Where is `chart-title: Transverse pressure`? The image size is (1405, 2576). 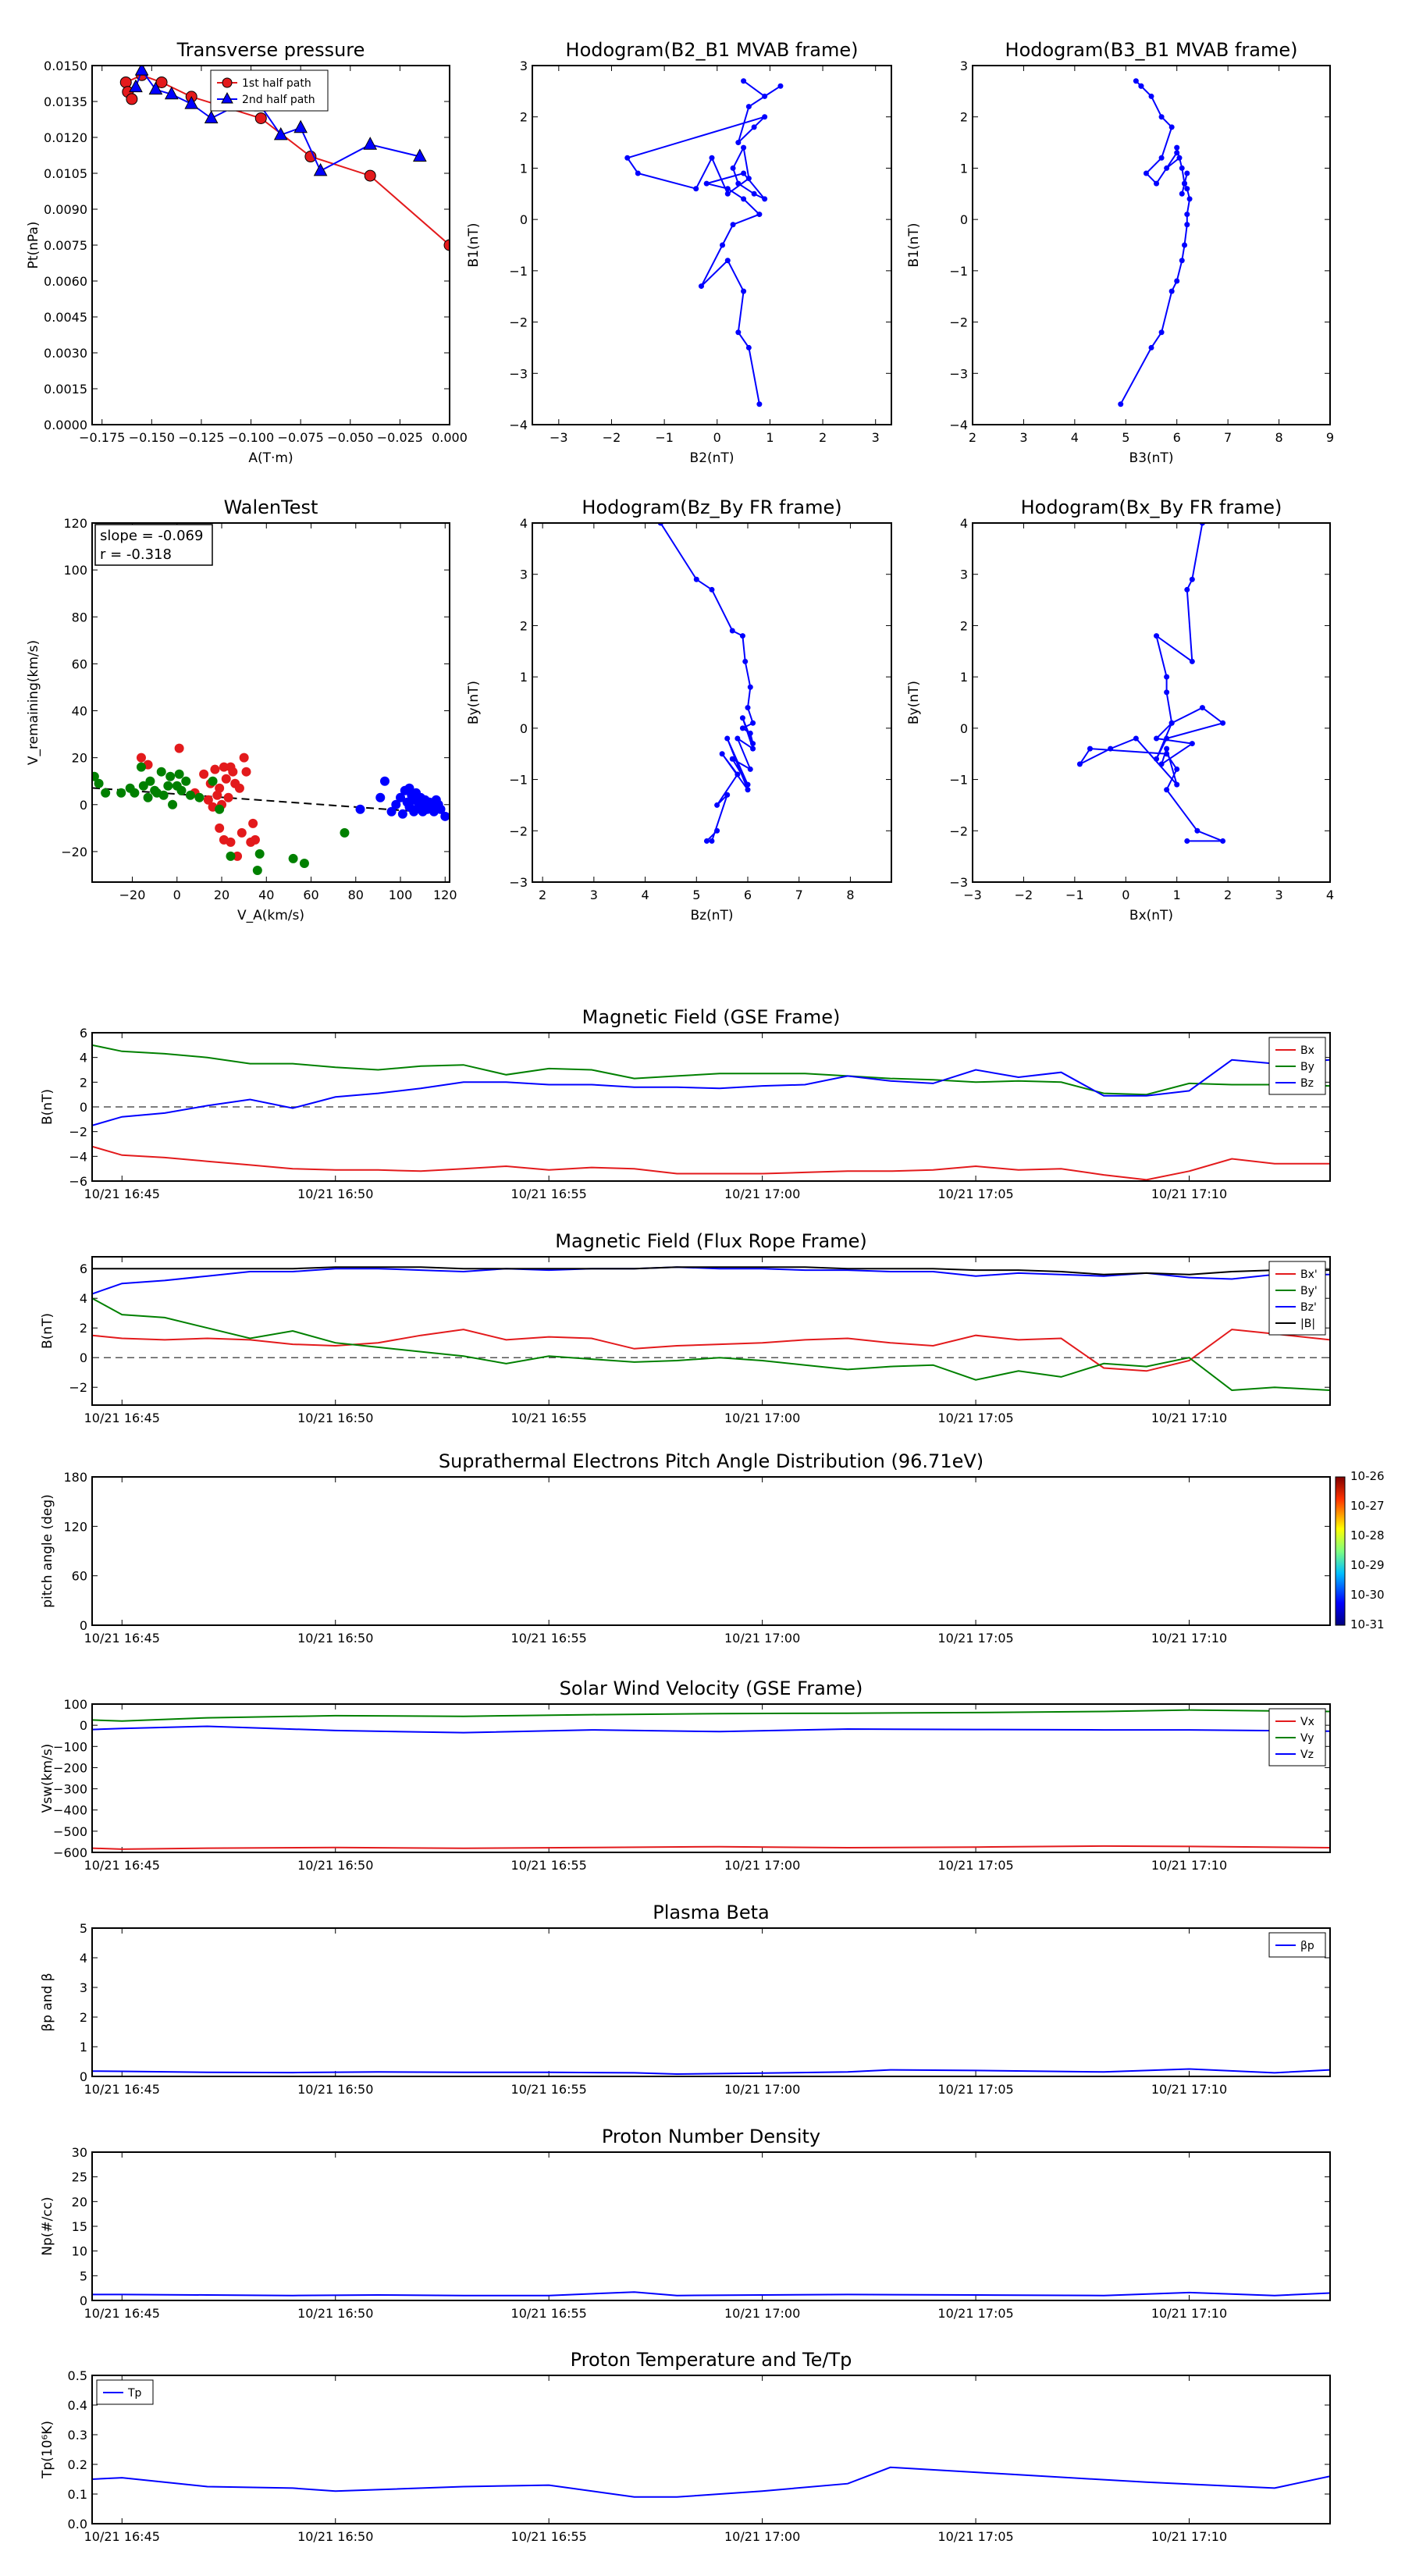
chart-title: Transverse pressure is located at coordinates (270, 50).